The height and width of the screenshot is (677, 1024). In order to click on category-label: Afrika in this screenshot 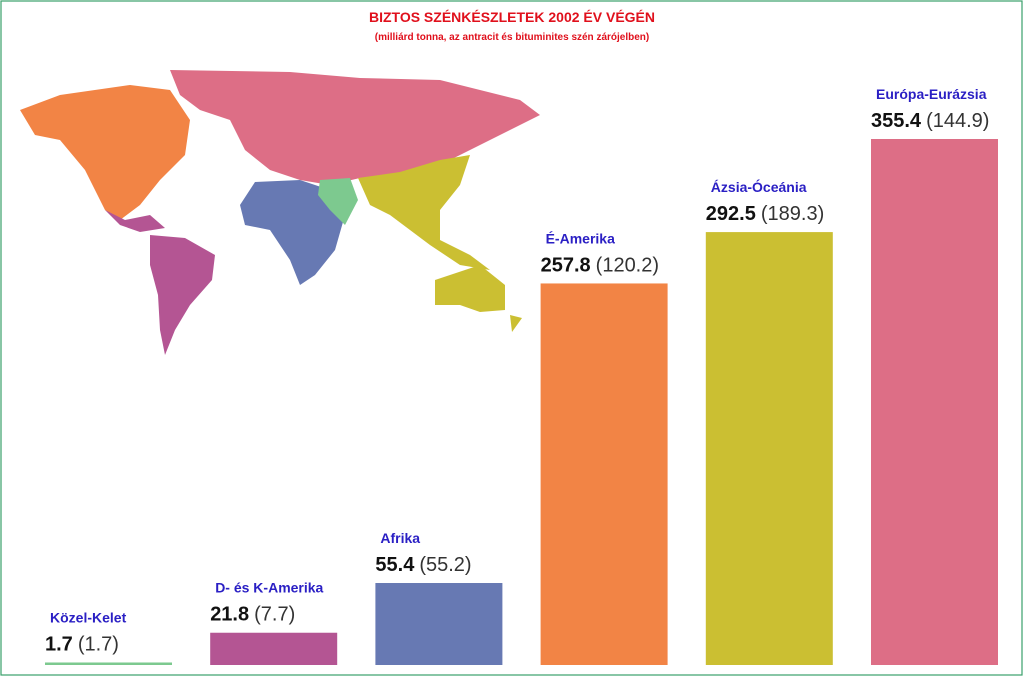, I will do `click(400, 538)`.